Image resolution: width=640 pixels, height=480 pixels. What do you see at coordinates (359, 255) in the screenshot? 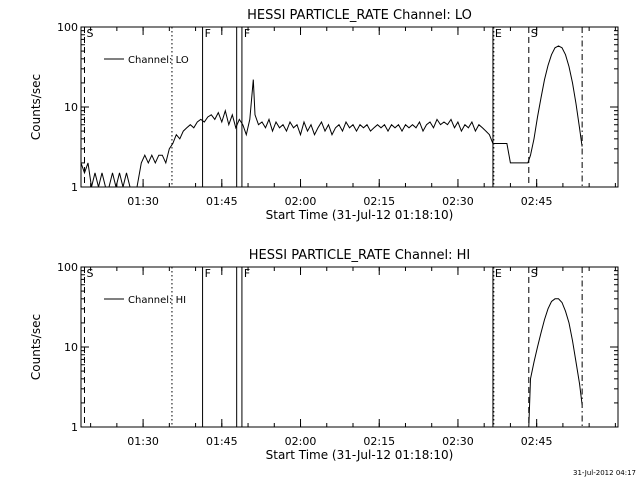
I see `chart-title: HESSI PARTICLE_RATE Channel: HI` at bounding box center [359, 255].